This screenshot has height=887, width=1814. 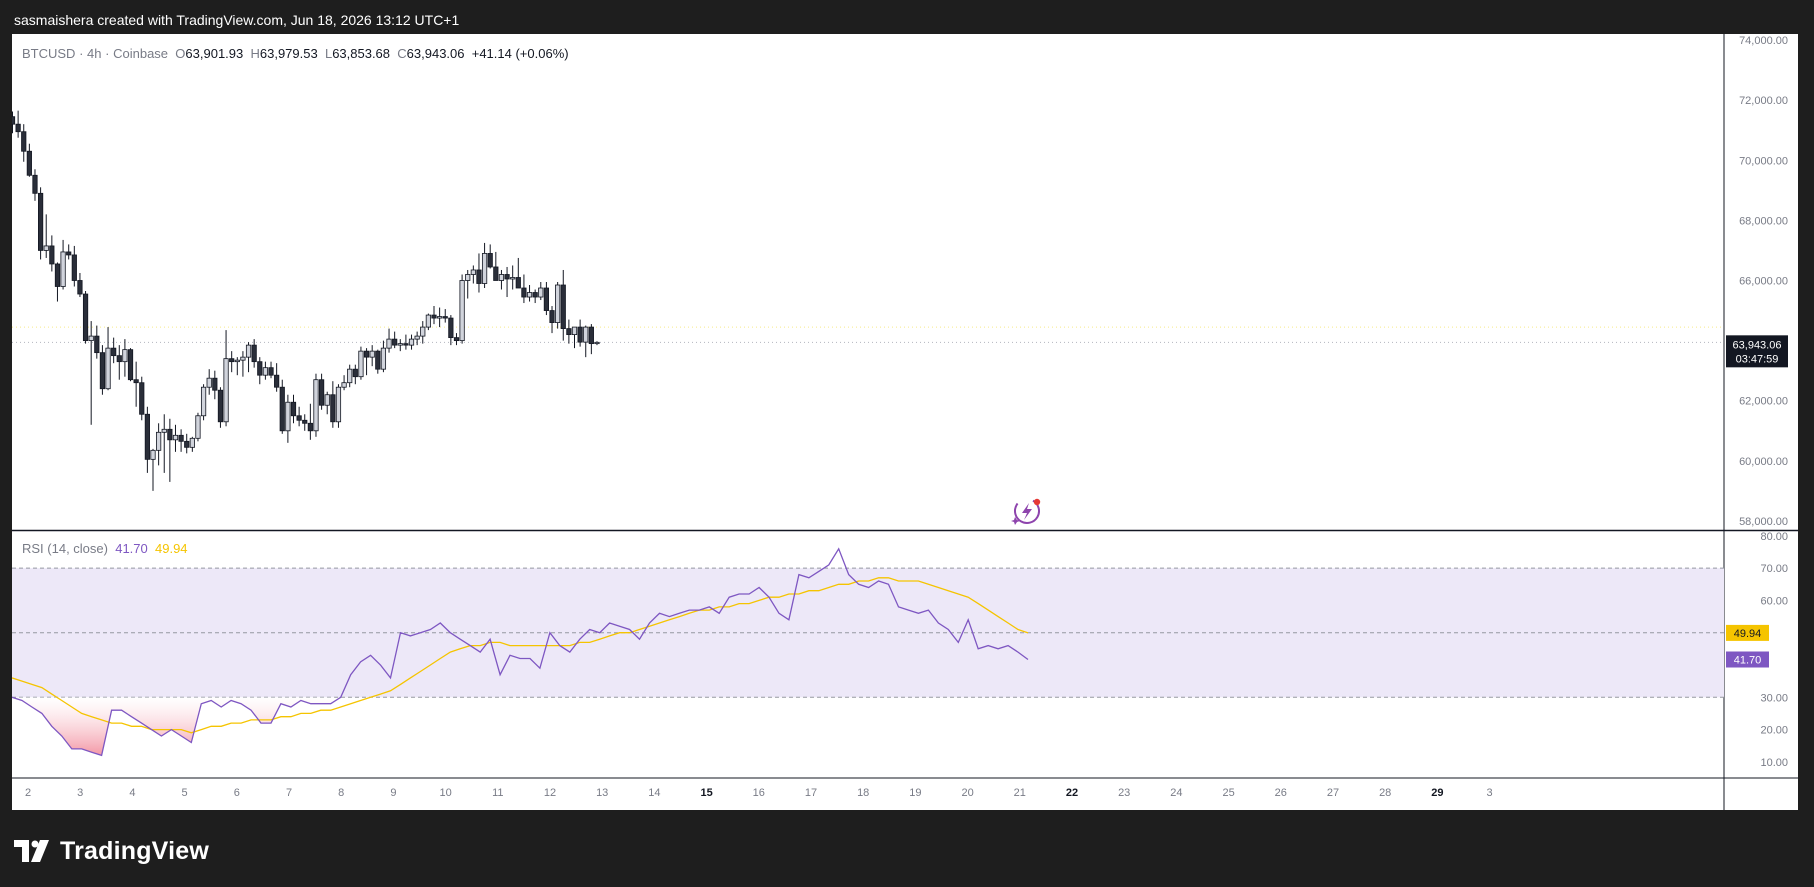 I want to click on legend-high-label: H, so click(x=255, y=53).